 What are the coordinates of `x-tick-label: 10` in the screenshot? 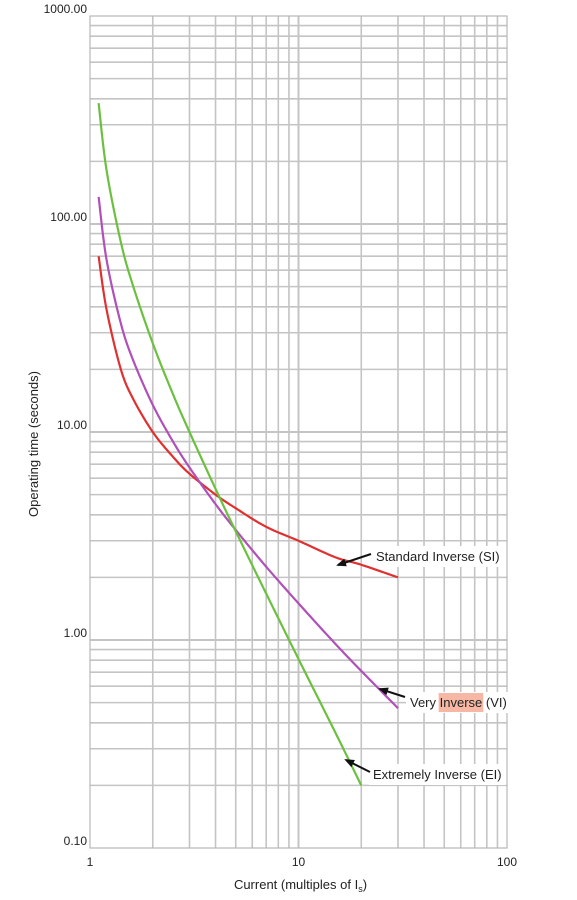 It's located at (299, 862).